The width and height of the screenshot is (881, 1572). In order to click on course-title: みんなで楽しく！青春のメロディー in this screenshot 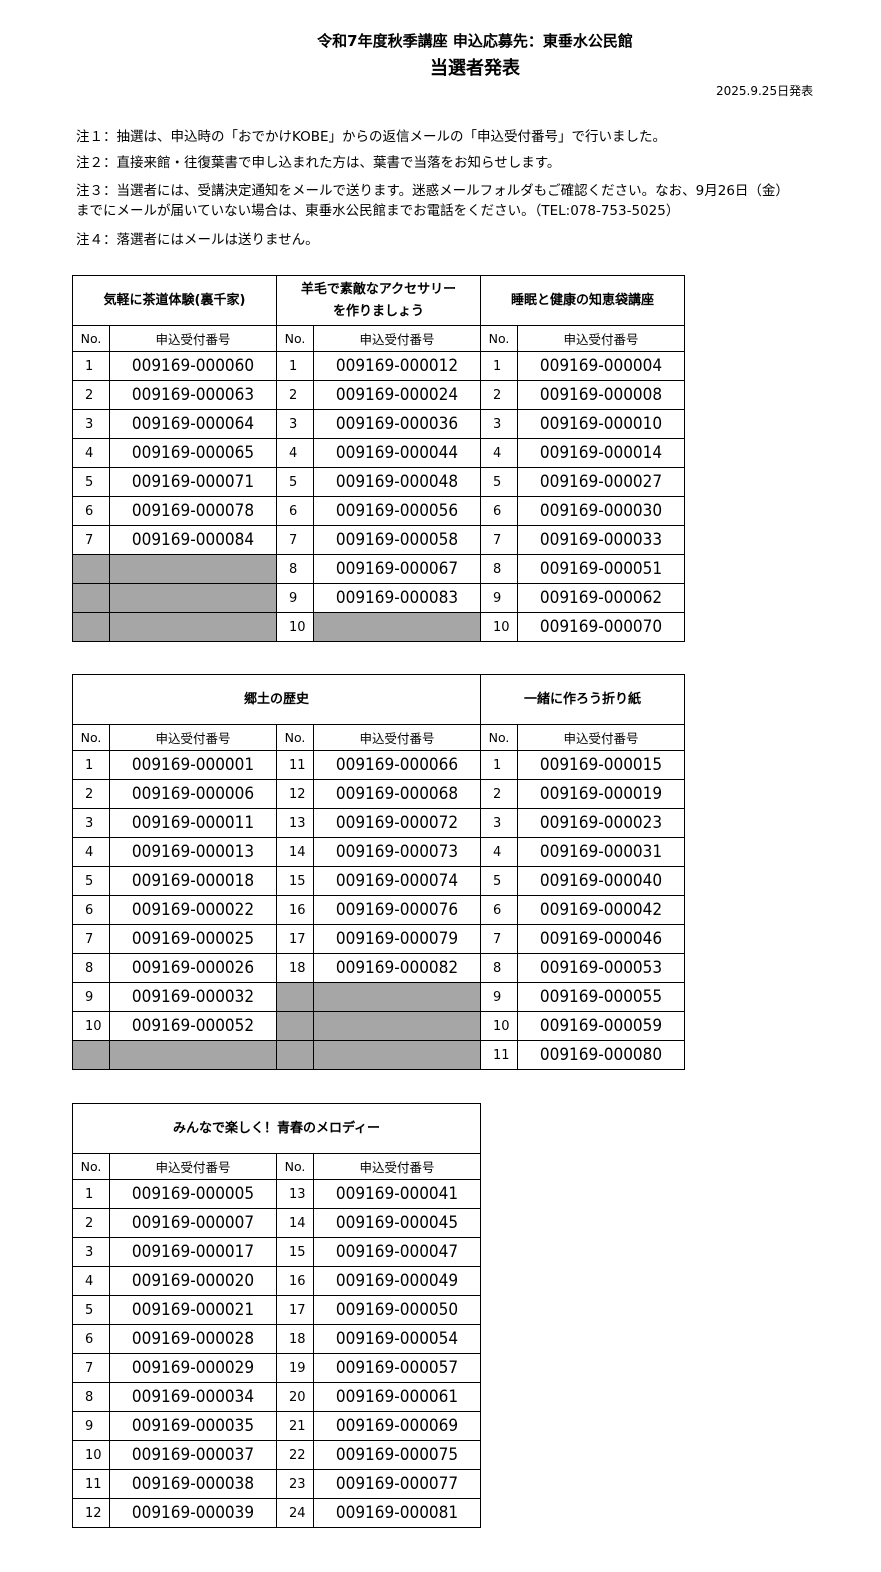, I will do `click(276, 1128)`.